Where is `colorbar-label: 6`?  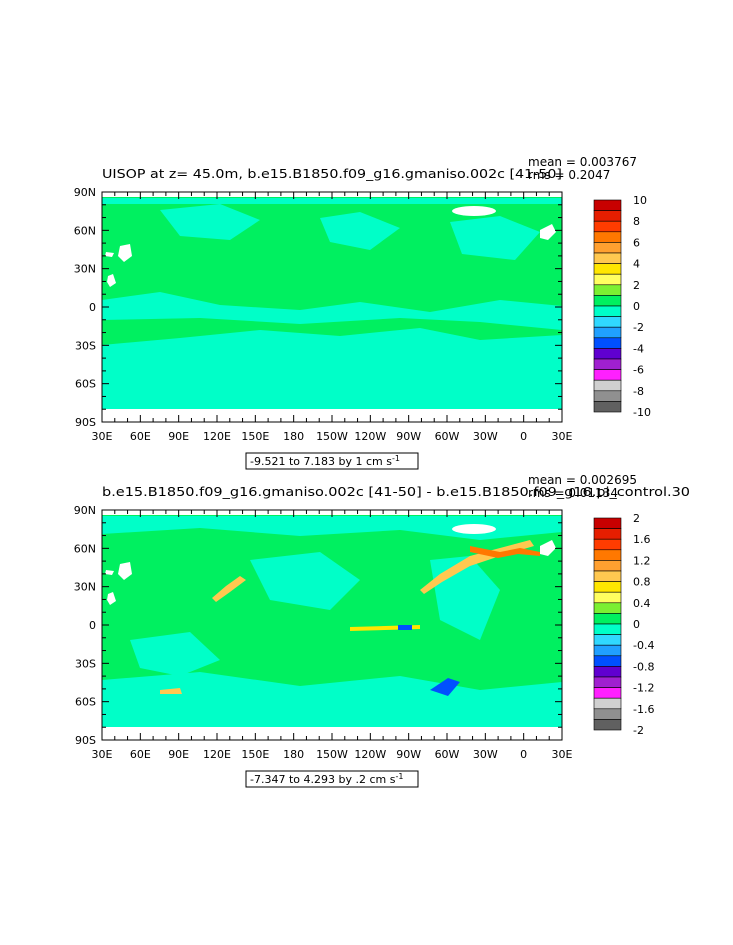 colorbar-label: 6 is located at coordinates (636, 242).